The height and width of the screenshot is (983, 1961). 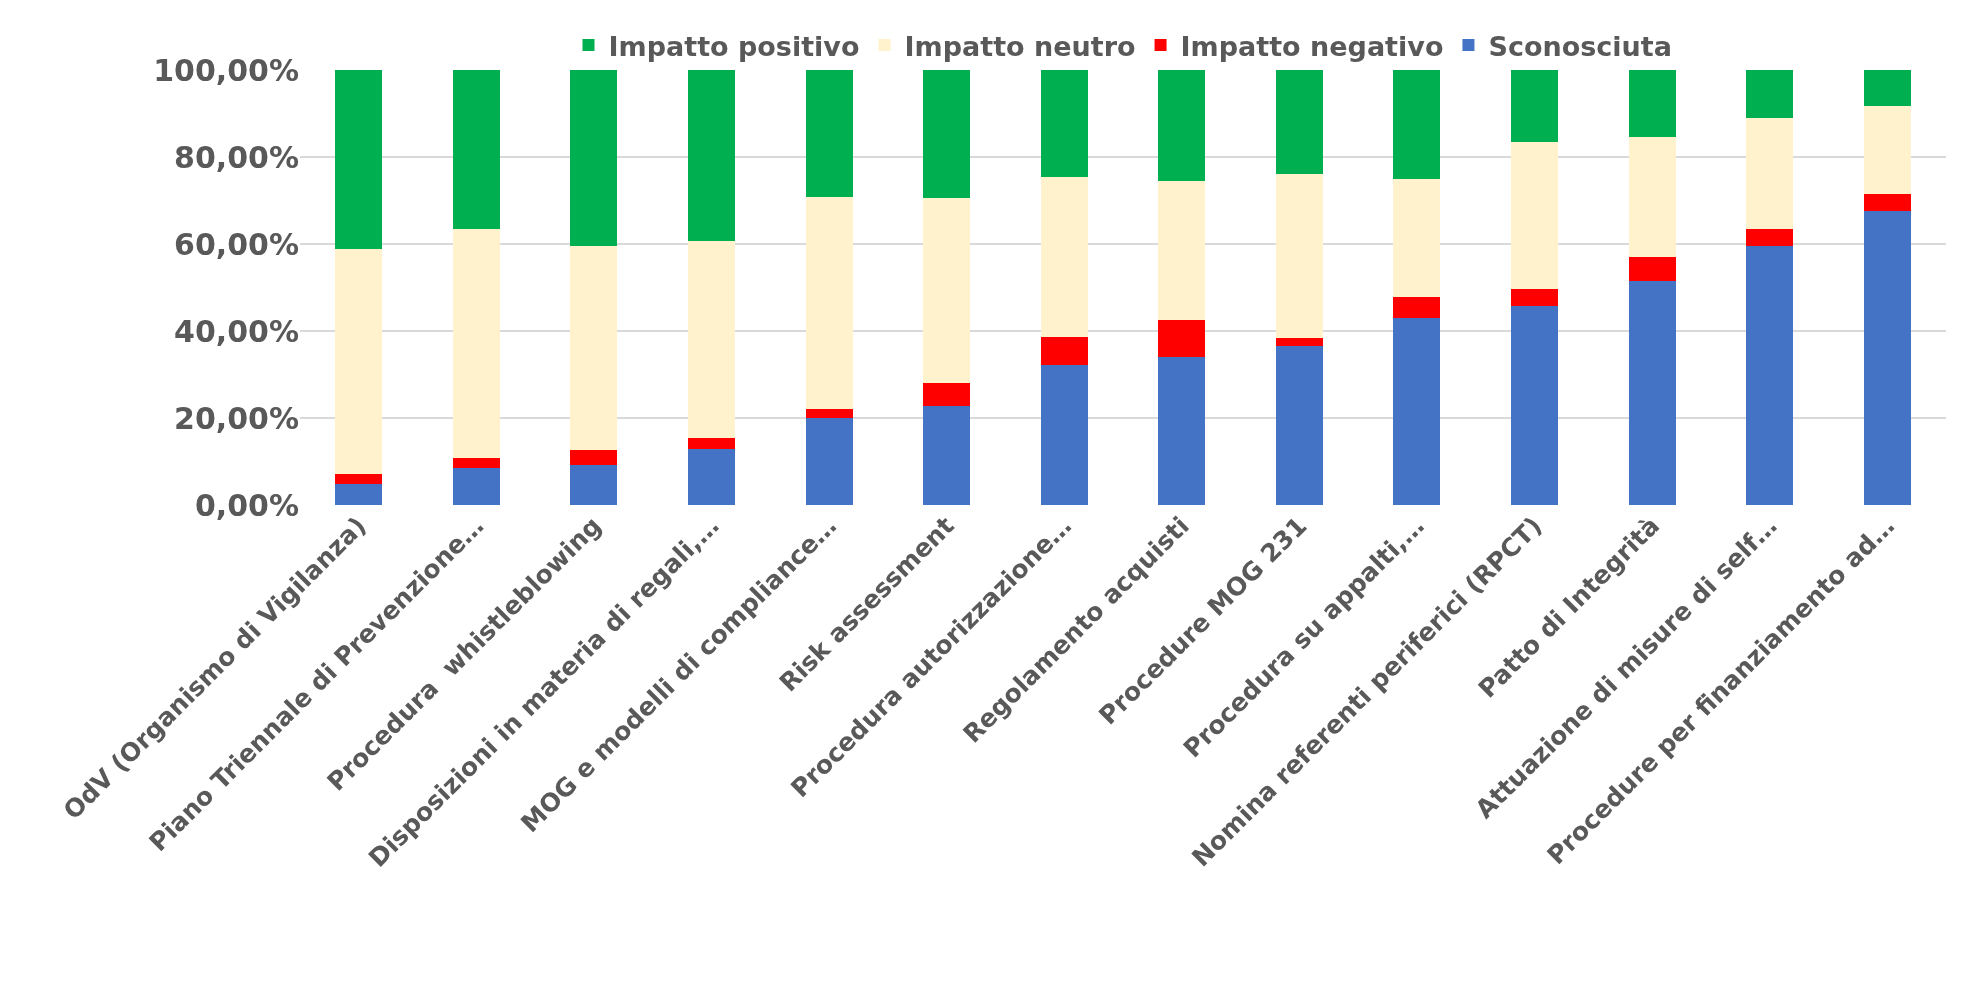 I want to click on y-tick-label: 0,00%, so click(x=246, y=505).